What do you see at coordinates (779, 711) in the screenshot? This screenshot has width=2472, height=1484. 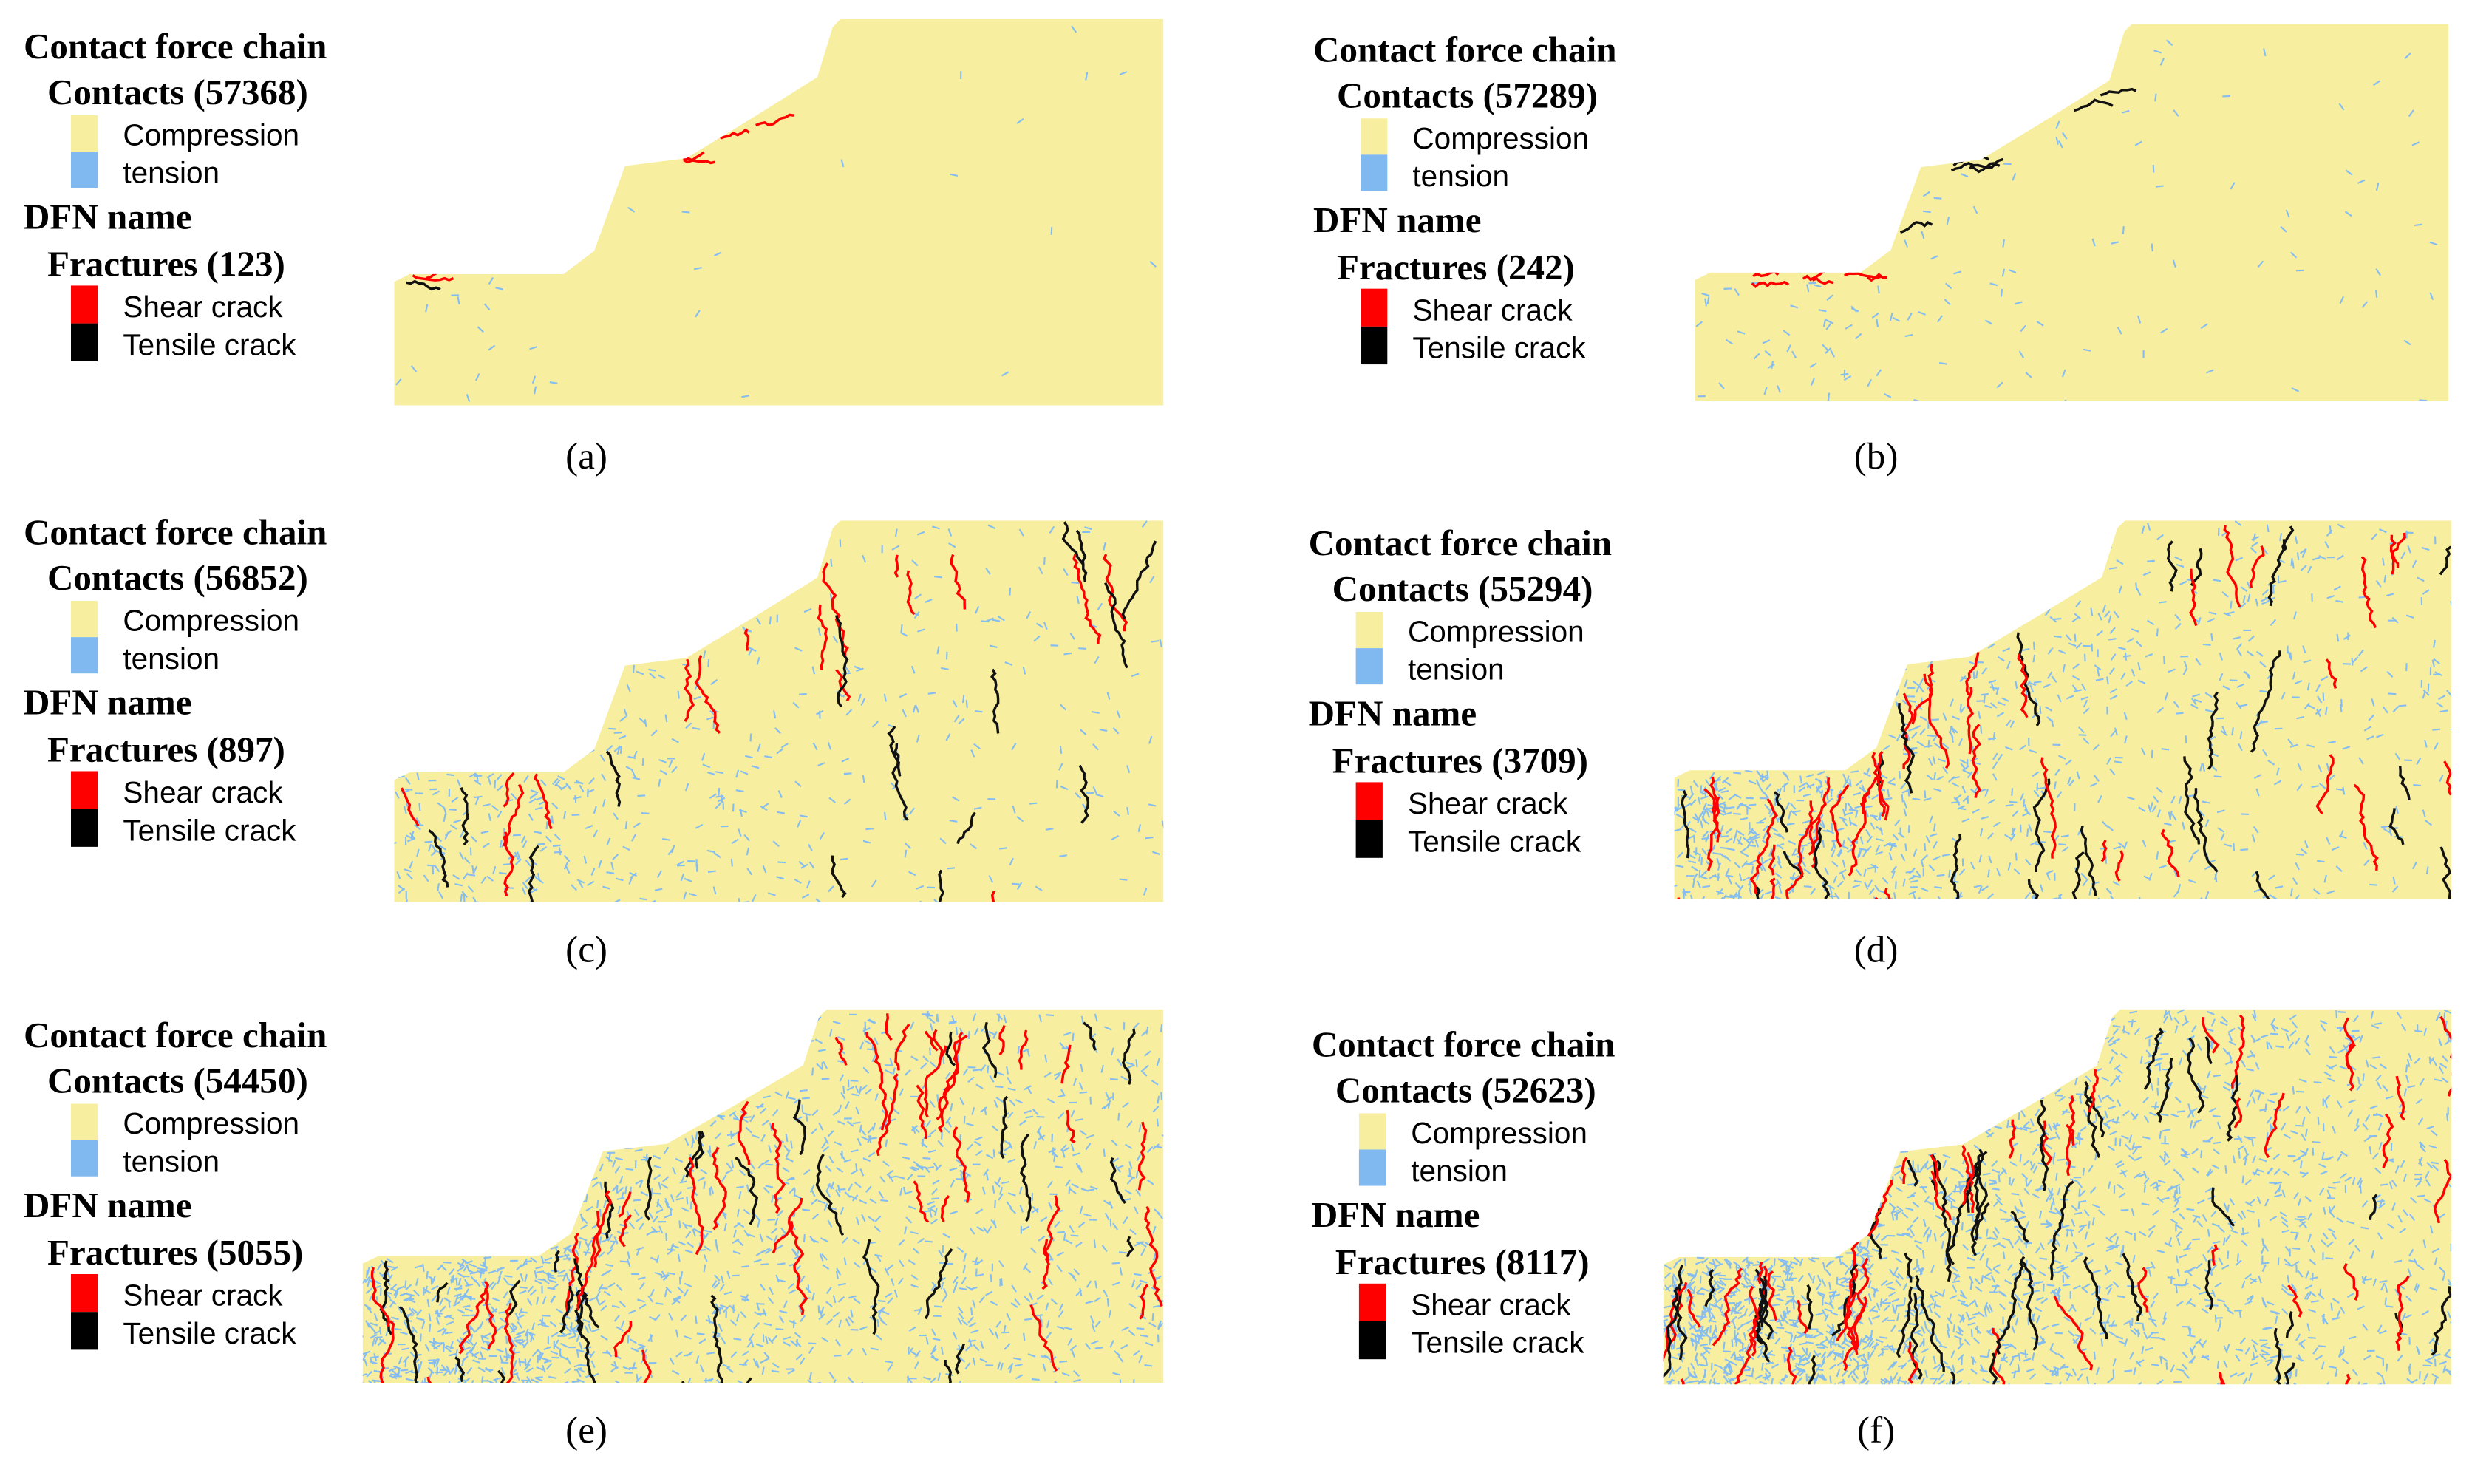 I see `slope-model` at bounding box center [779, 711].